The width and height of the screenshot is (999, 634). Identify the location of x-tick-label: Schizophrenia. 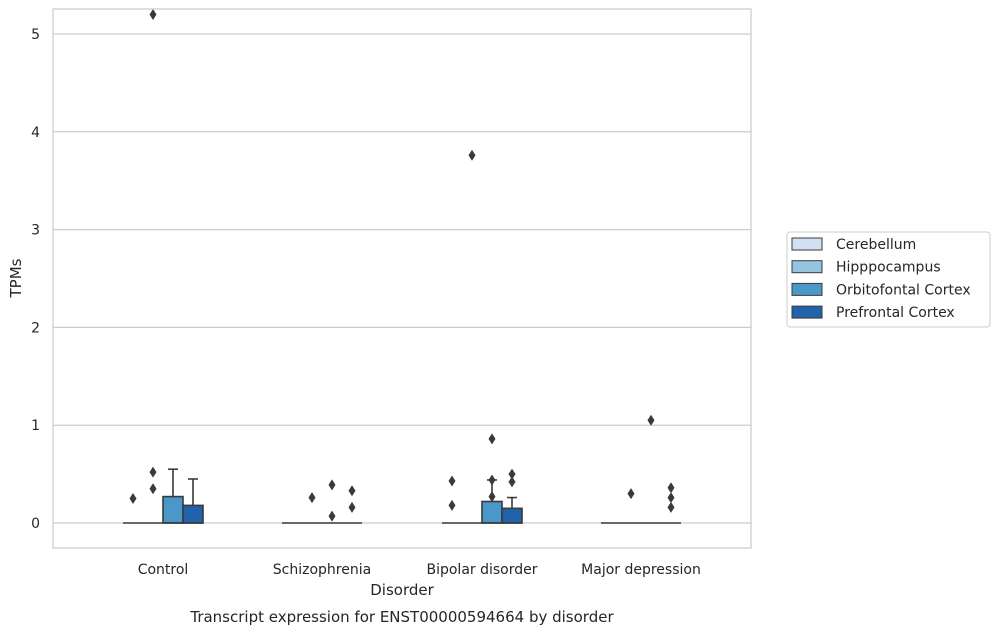
(322, 570).